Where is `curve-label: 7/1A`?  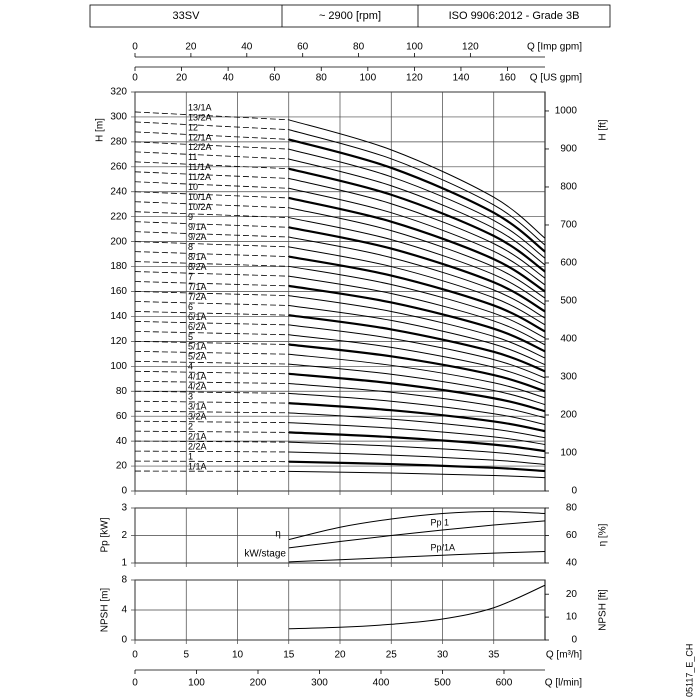
curve-label: 7/1A is located at coordinates (197, 287).